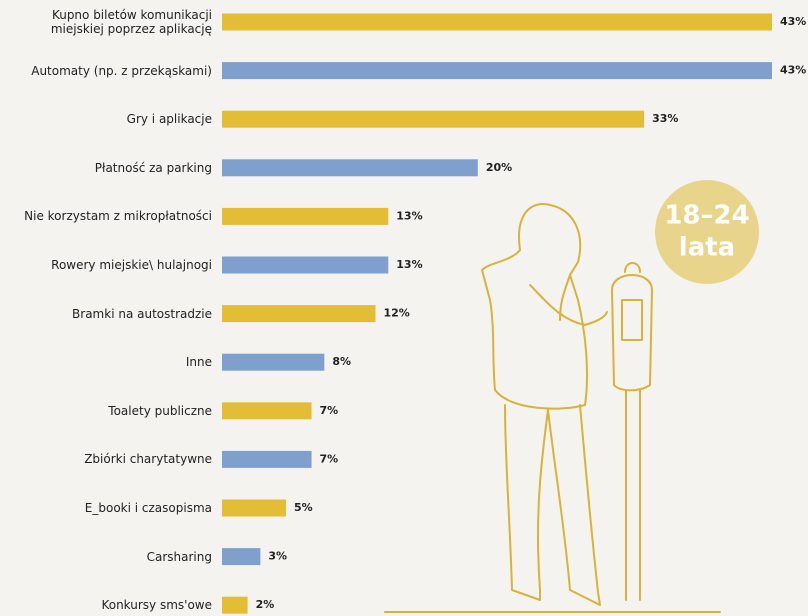 This screenshot has height=616, width=808. What do you see at coordinates (341, 361) in the screenshot?
I see `value-label: 8%` at bounding box center [341, 361].